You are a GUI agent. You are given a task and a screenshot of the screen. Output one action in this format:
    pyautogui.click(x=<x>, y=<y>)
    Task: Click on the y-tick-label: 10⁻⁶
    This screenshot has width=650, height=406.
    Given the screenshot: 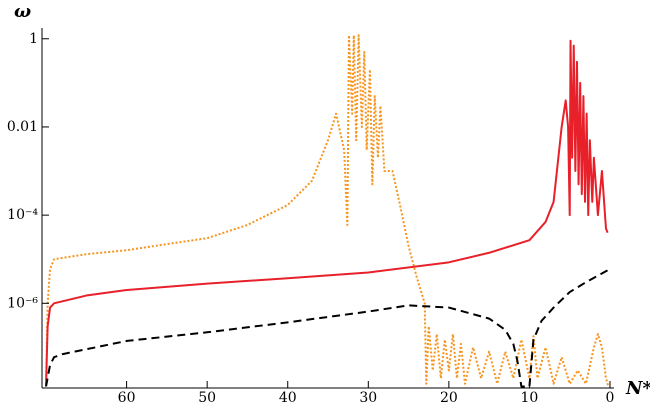 What is the action you would take?
    pyautogui.click(x=22, y=303)
    